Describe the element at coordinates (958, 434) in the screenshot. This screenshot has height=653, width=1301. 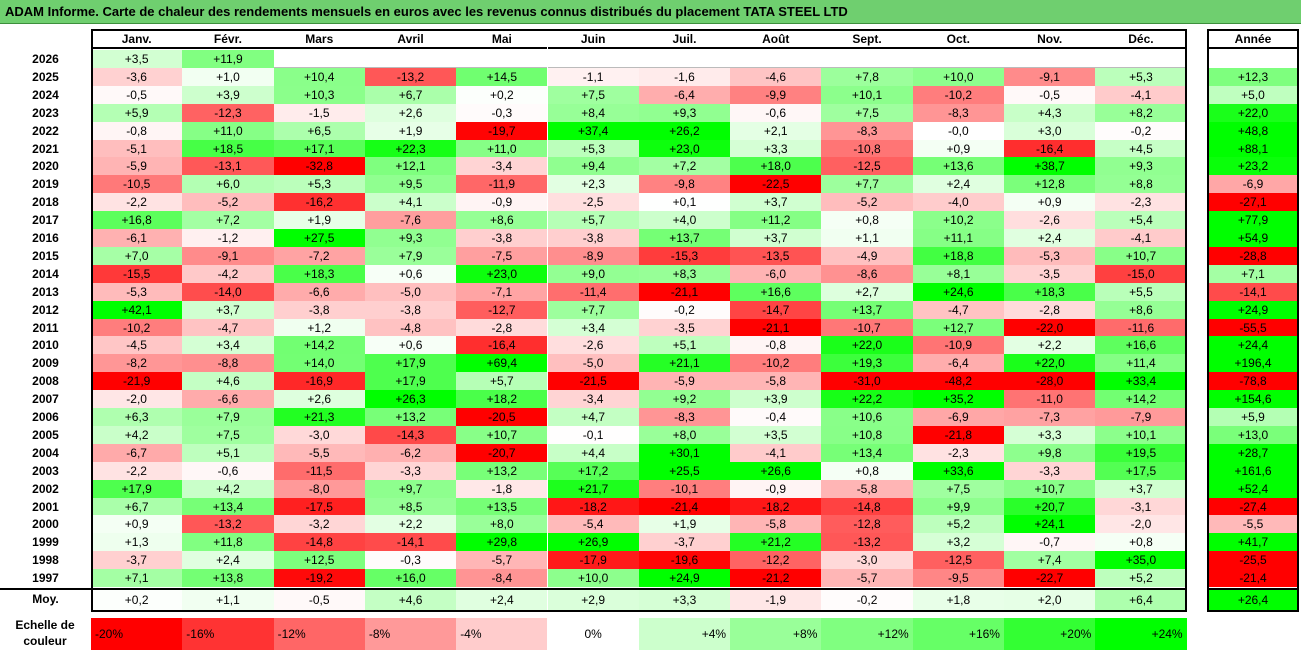
I see `heatmap-cell: -21,8` at that location.